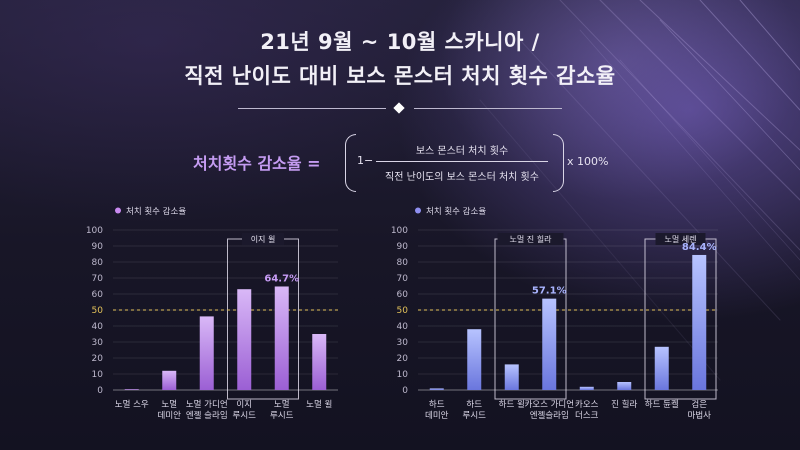 This screenshot has height=450, width=800. What do you see at coordinates (98, 295) in the screenshot?
I see `left-y-tick-label: 60` at bounding box center [98, 295].